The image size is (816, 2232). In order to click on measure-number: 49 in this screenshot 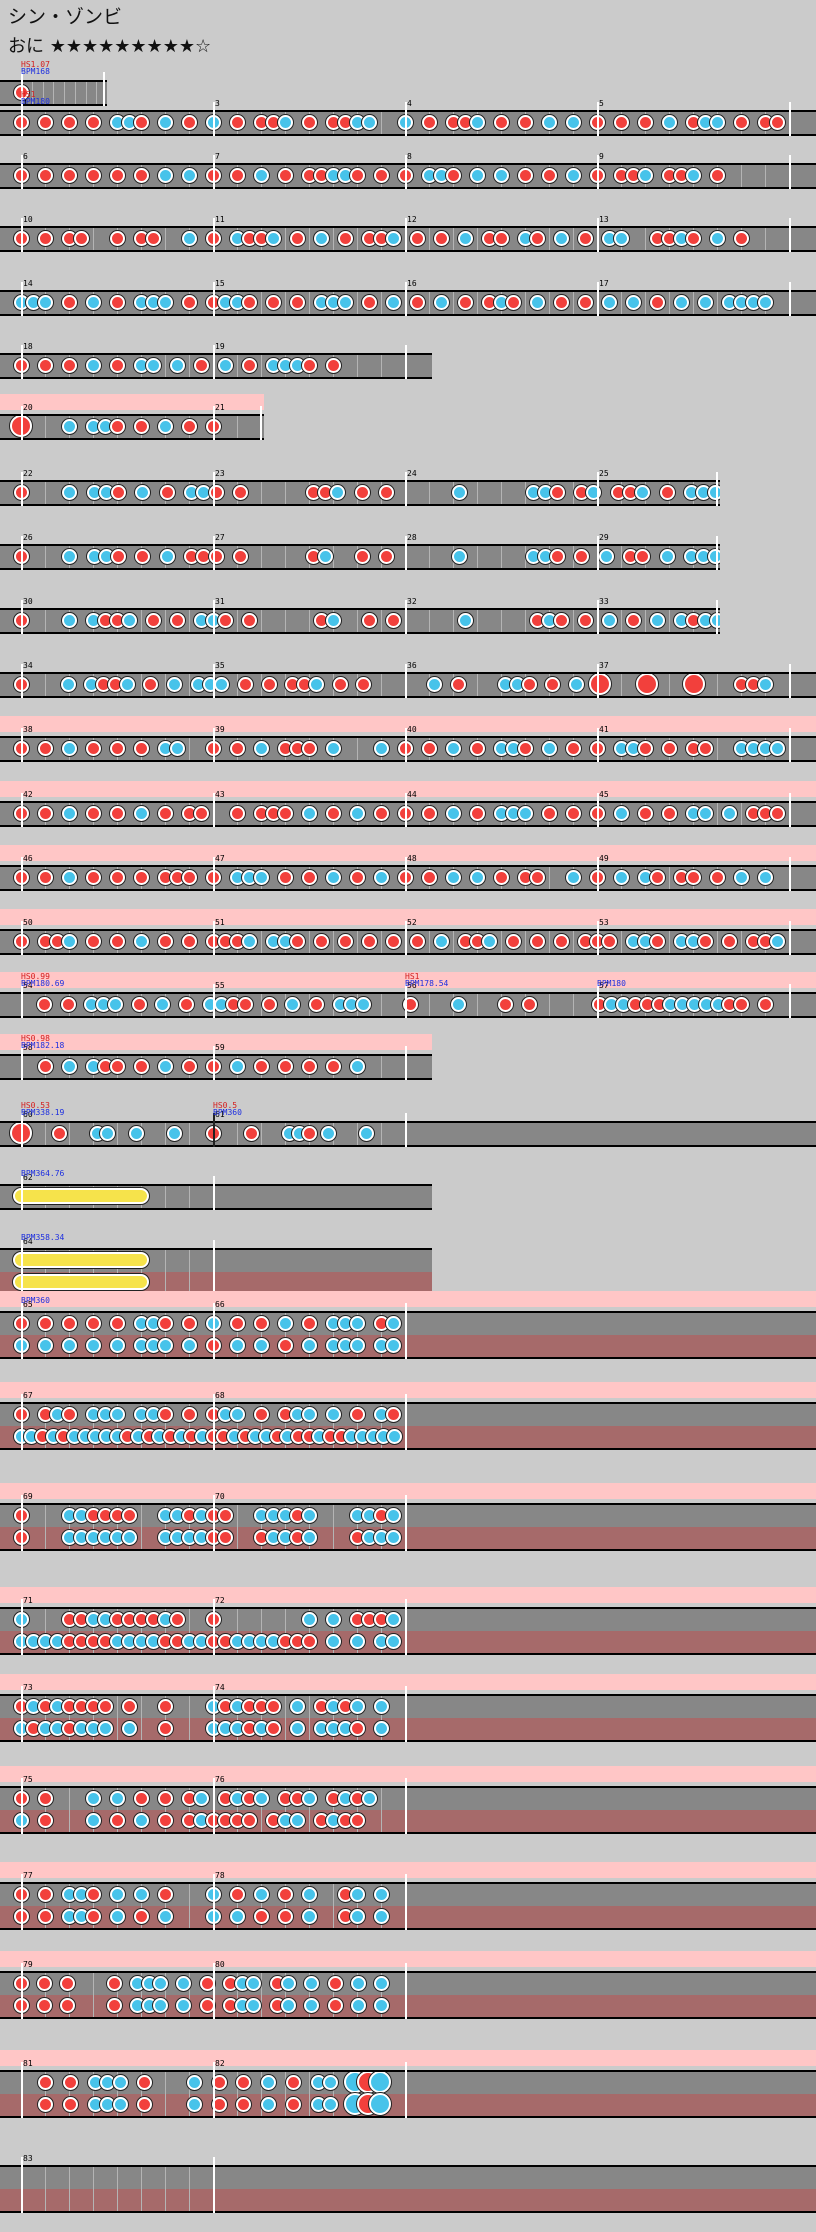, I will do `click(604, 858)`.